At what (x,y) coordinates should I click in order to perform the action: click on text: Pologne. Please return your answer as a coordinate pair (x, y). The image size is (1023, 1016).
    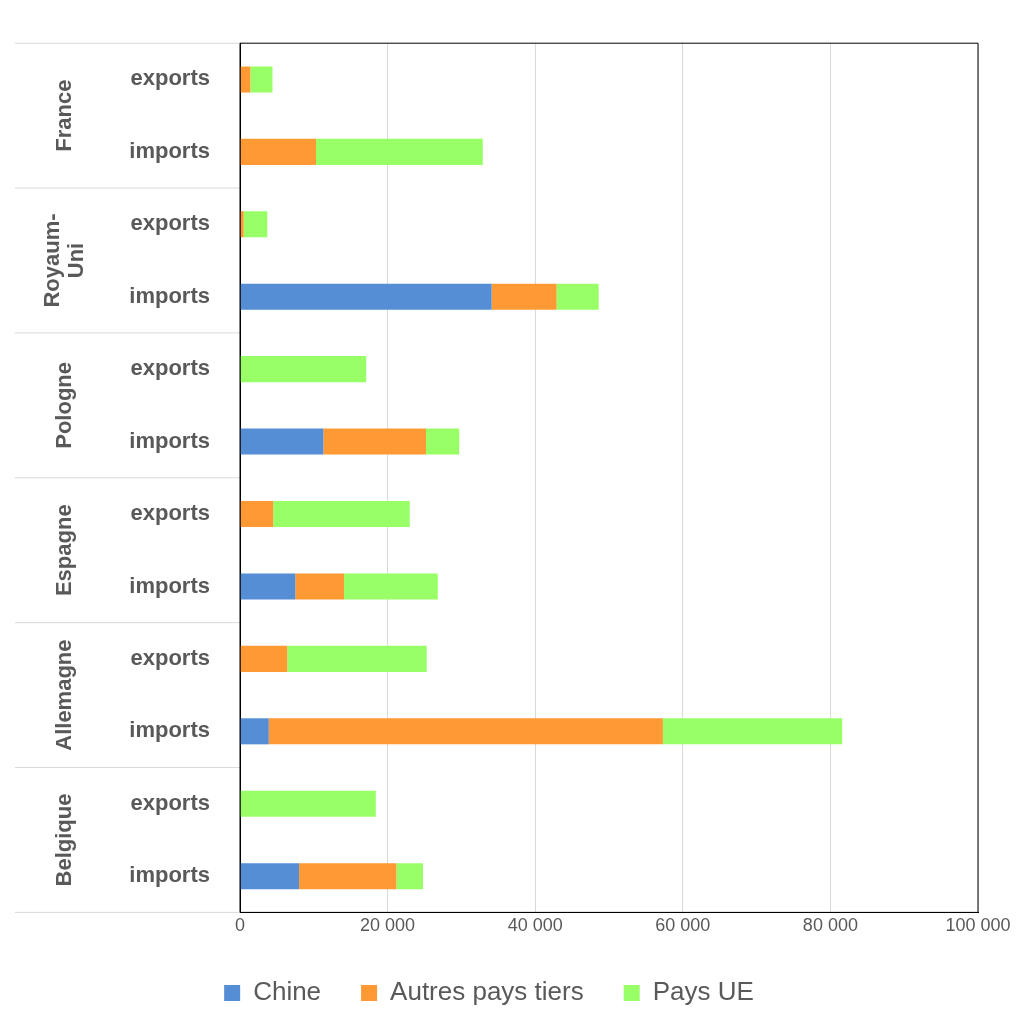
    Looking at the image, I should click on (64, 405).